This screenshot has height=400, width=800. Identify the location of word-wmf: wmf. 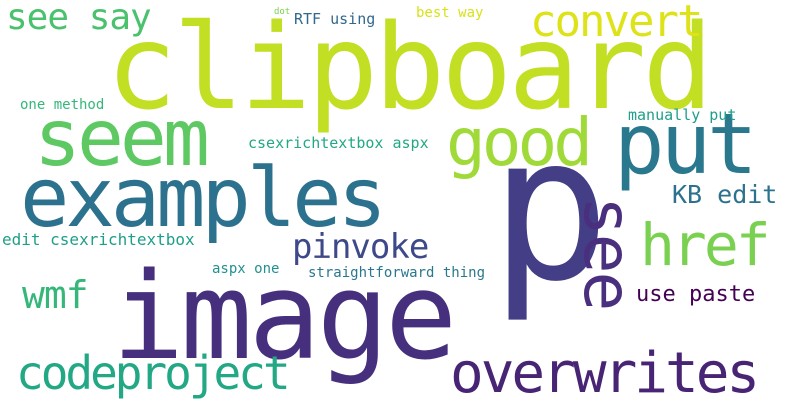
(55, 295).